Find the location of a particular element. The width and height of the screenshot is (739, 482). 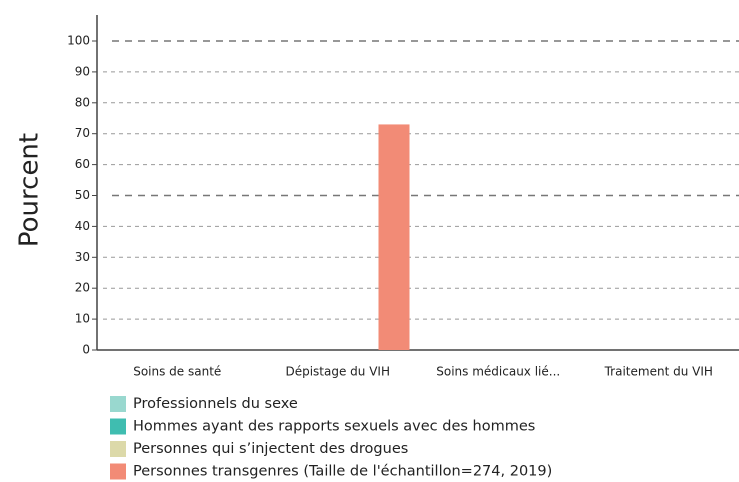

y-axis-label: Pourcent is located at coordinates (30, 190).